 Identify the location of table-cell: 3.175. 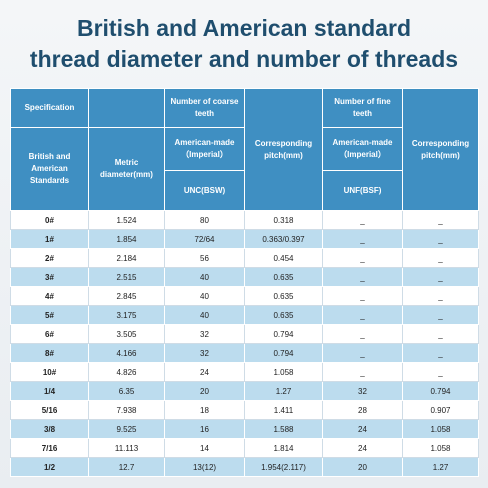
(126, 315).